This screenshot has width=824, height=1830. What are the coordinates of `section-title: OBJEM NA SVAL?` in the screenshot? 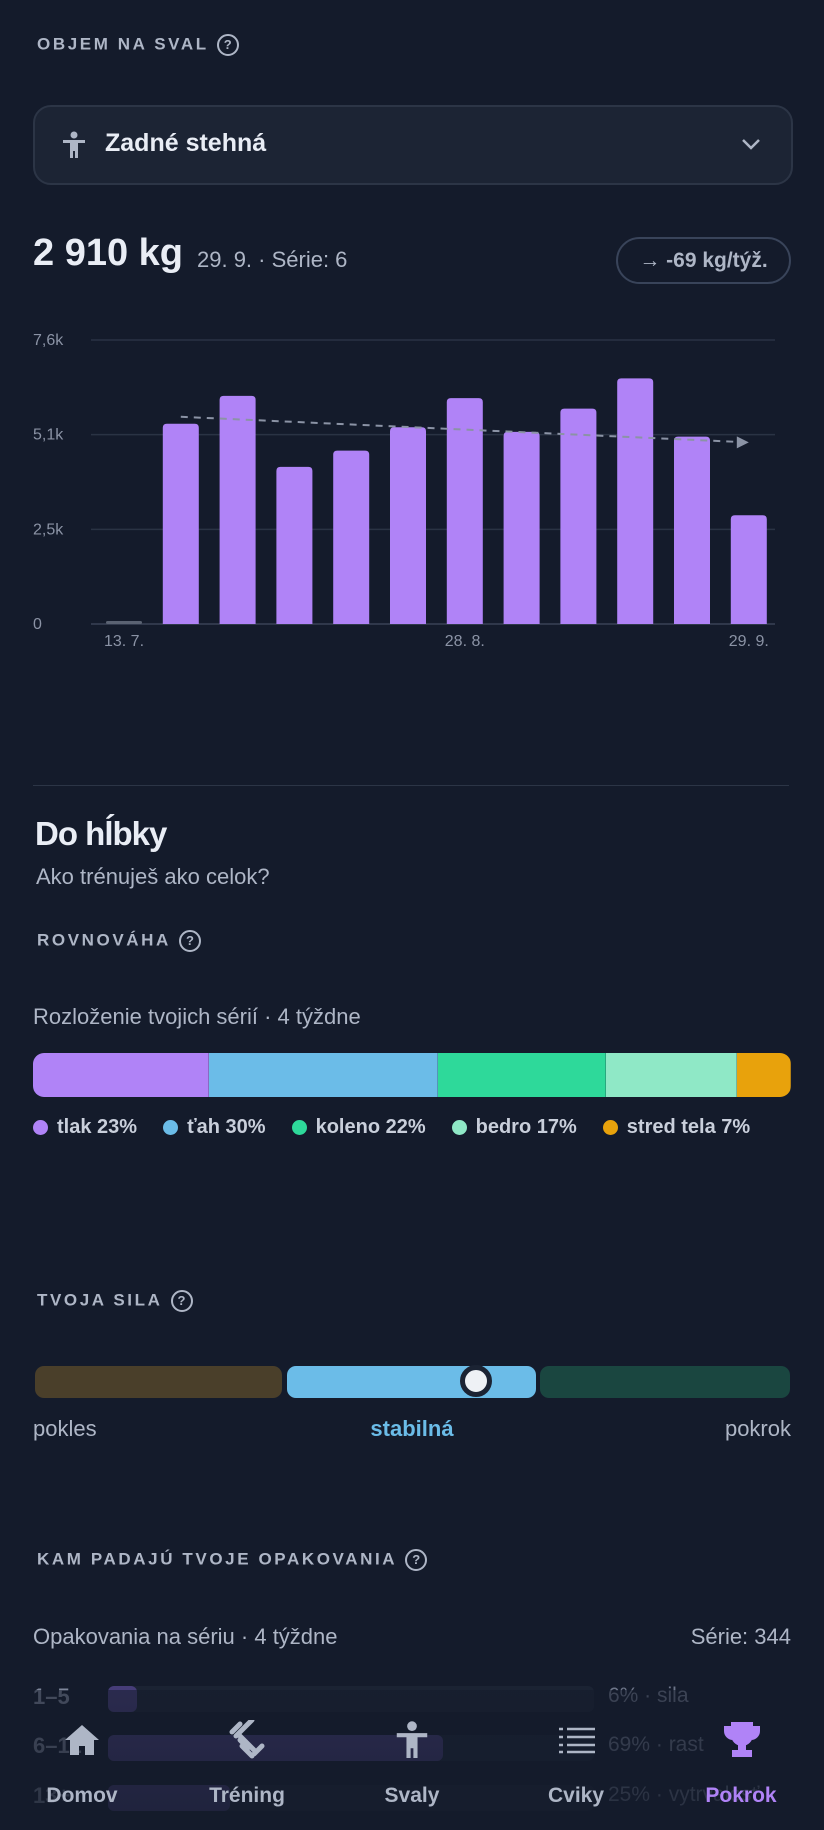 It's located at (138, 45).